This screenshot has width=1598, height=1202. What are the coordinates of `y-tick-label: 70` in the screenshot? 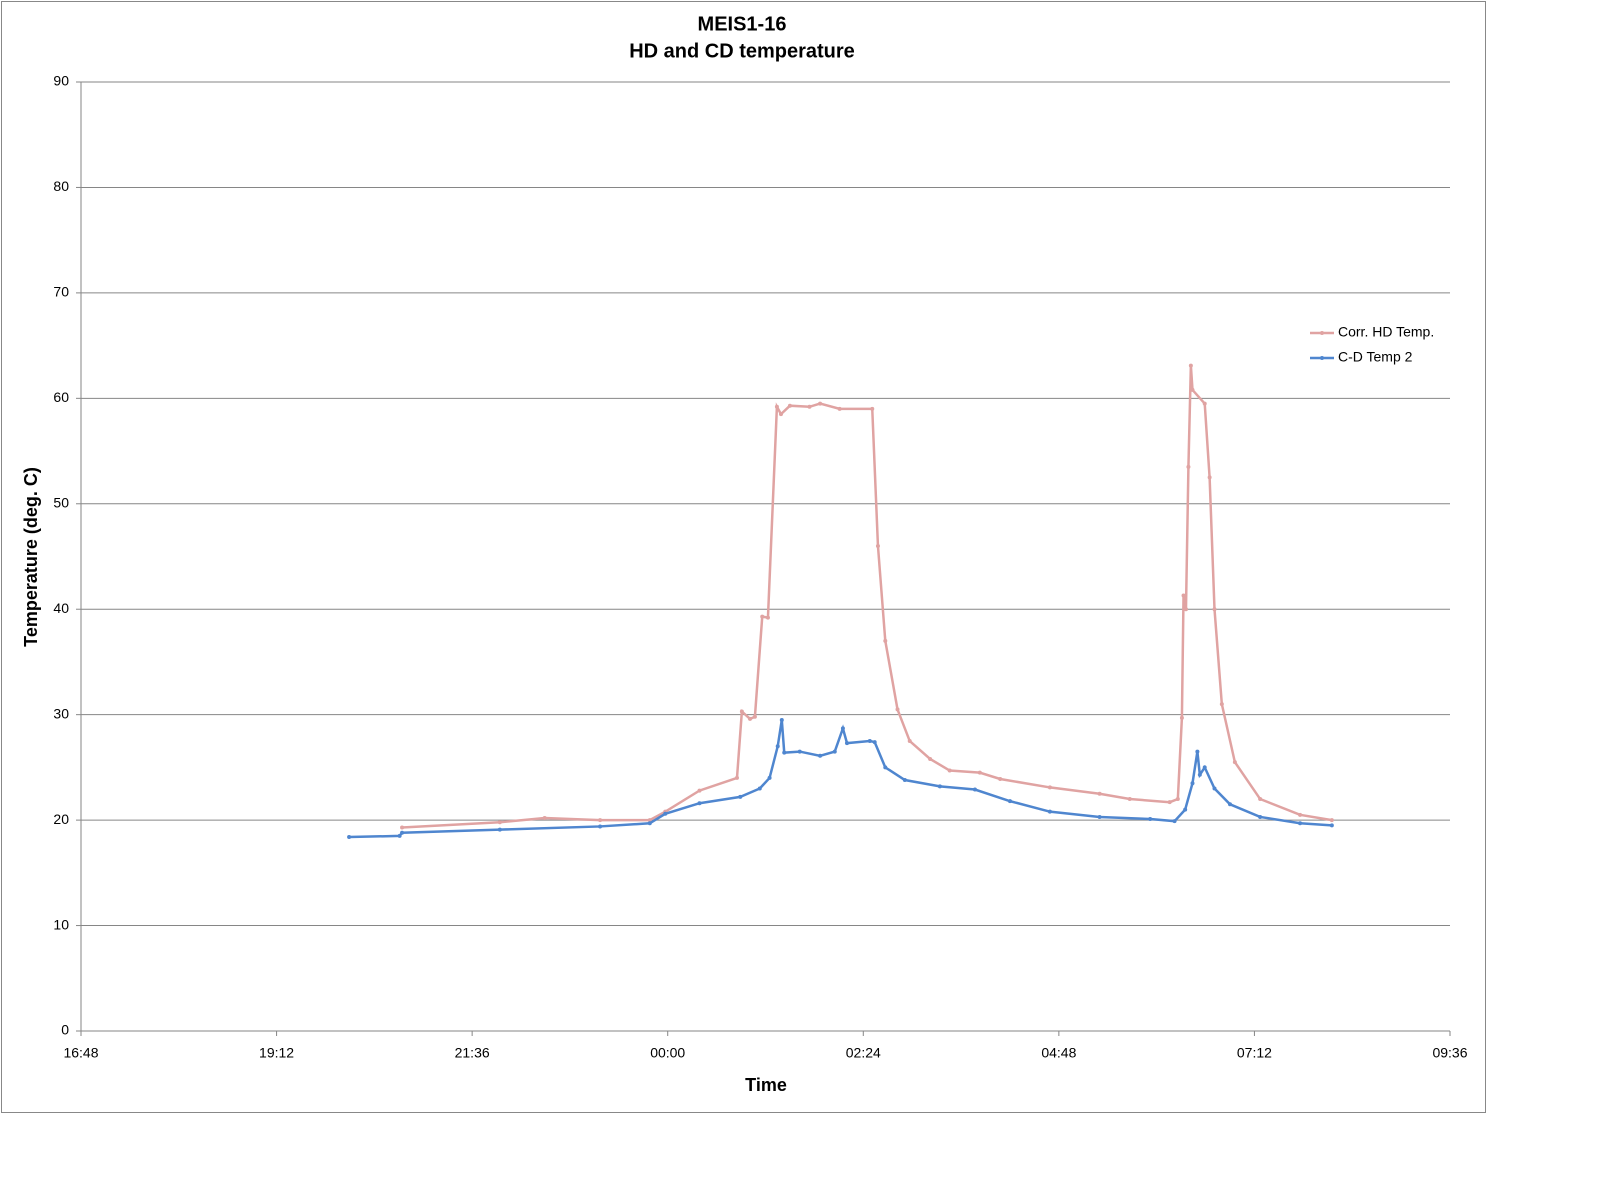 It's located at (61, 292).